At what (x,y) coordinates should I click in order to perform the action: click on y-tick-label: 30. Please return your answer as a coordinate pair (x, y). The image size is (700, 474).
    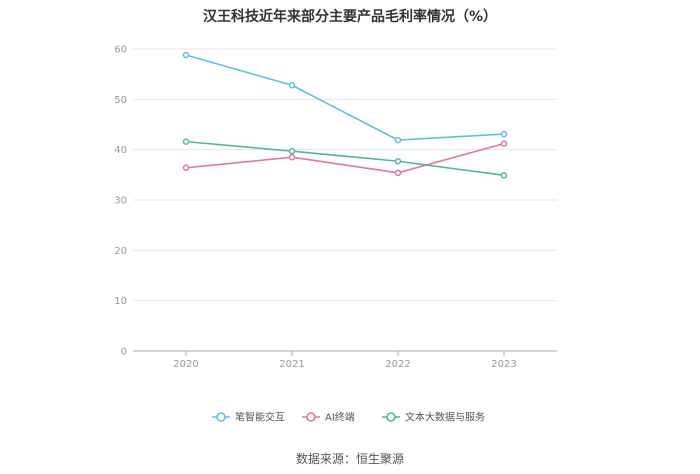
    Looking at the image, I should click on (120, 201).